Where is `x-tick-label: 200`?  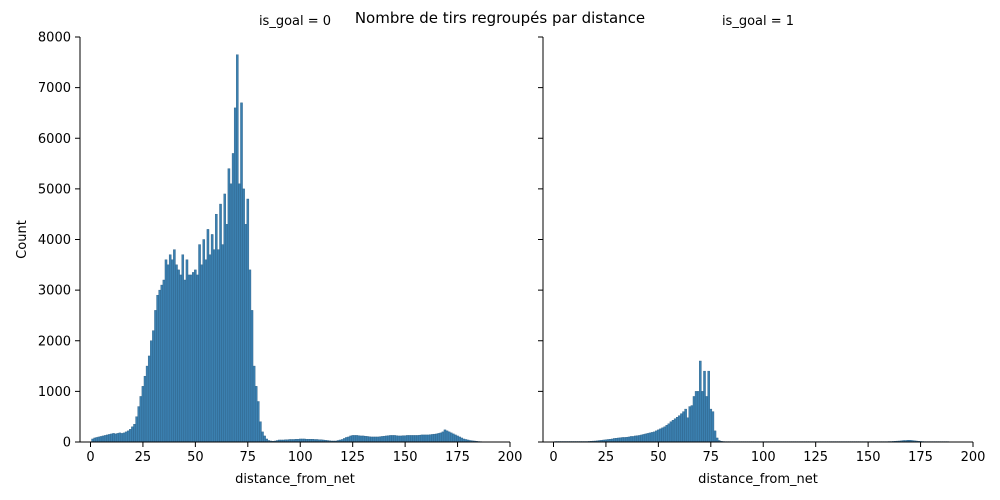 x-tick-label: 200 is located at coordinates (510, 457).